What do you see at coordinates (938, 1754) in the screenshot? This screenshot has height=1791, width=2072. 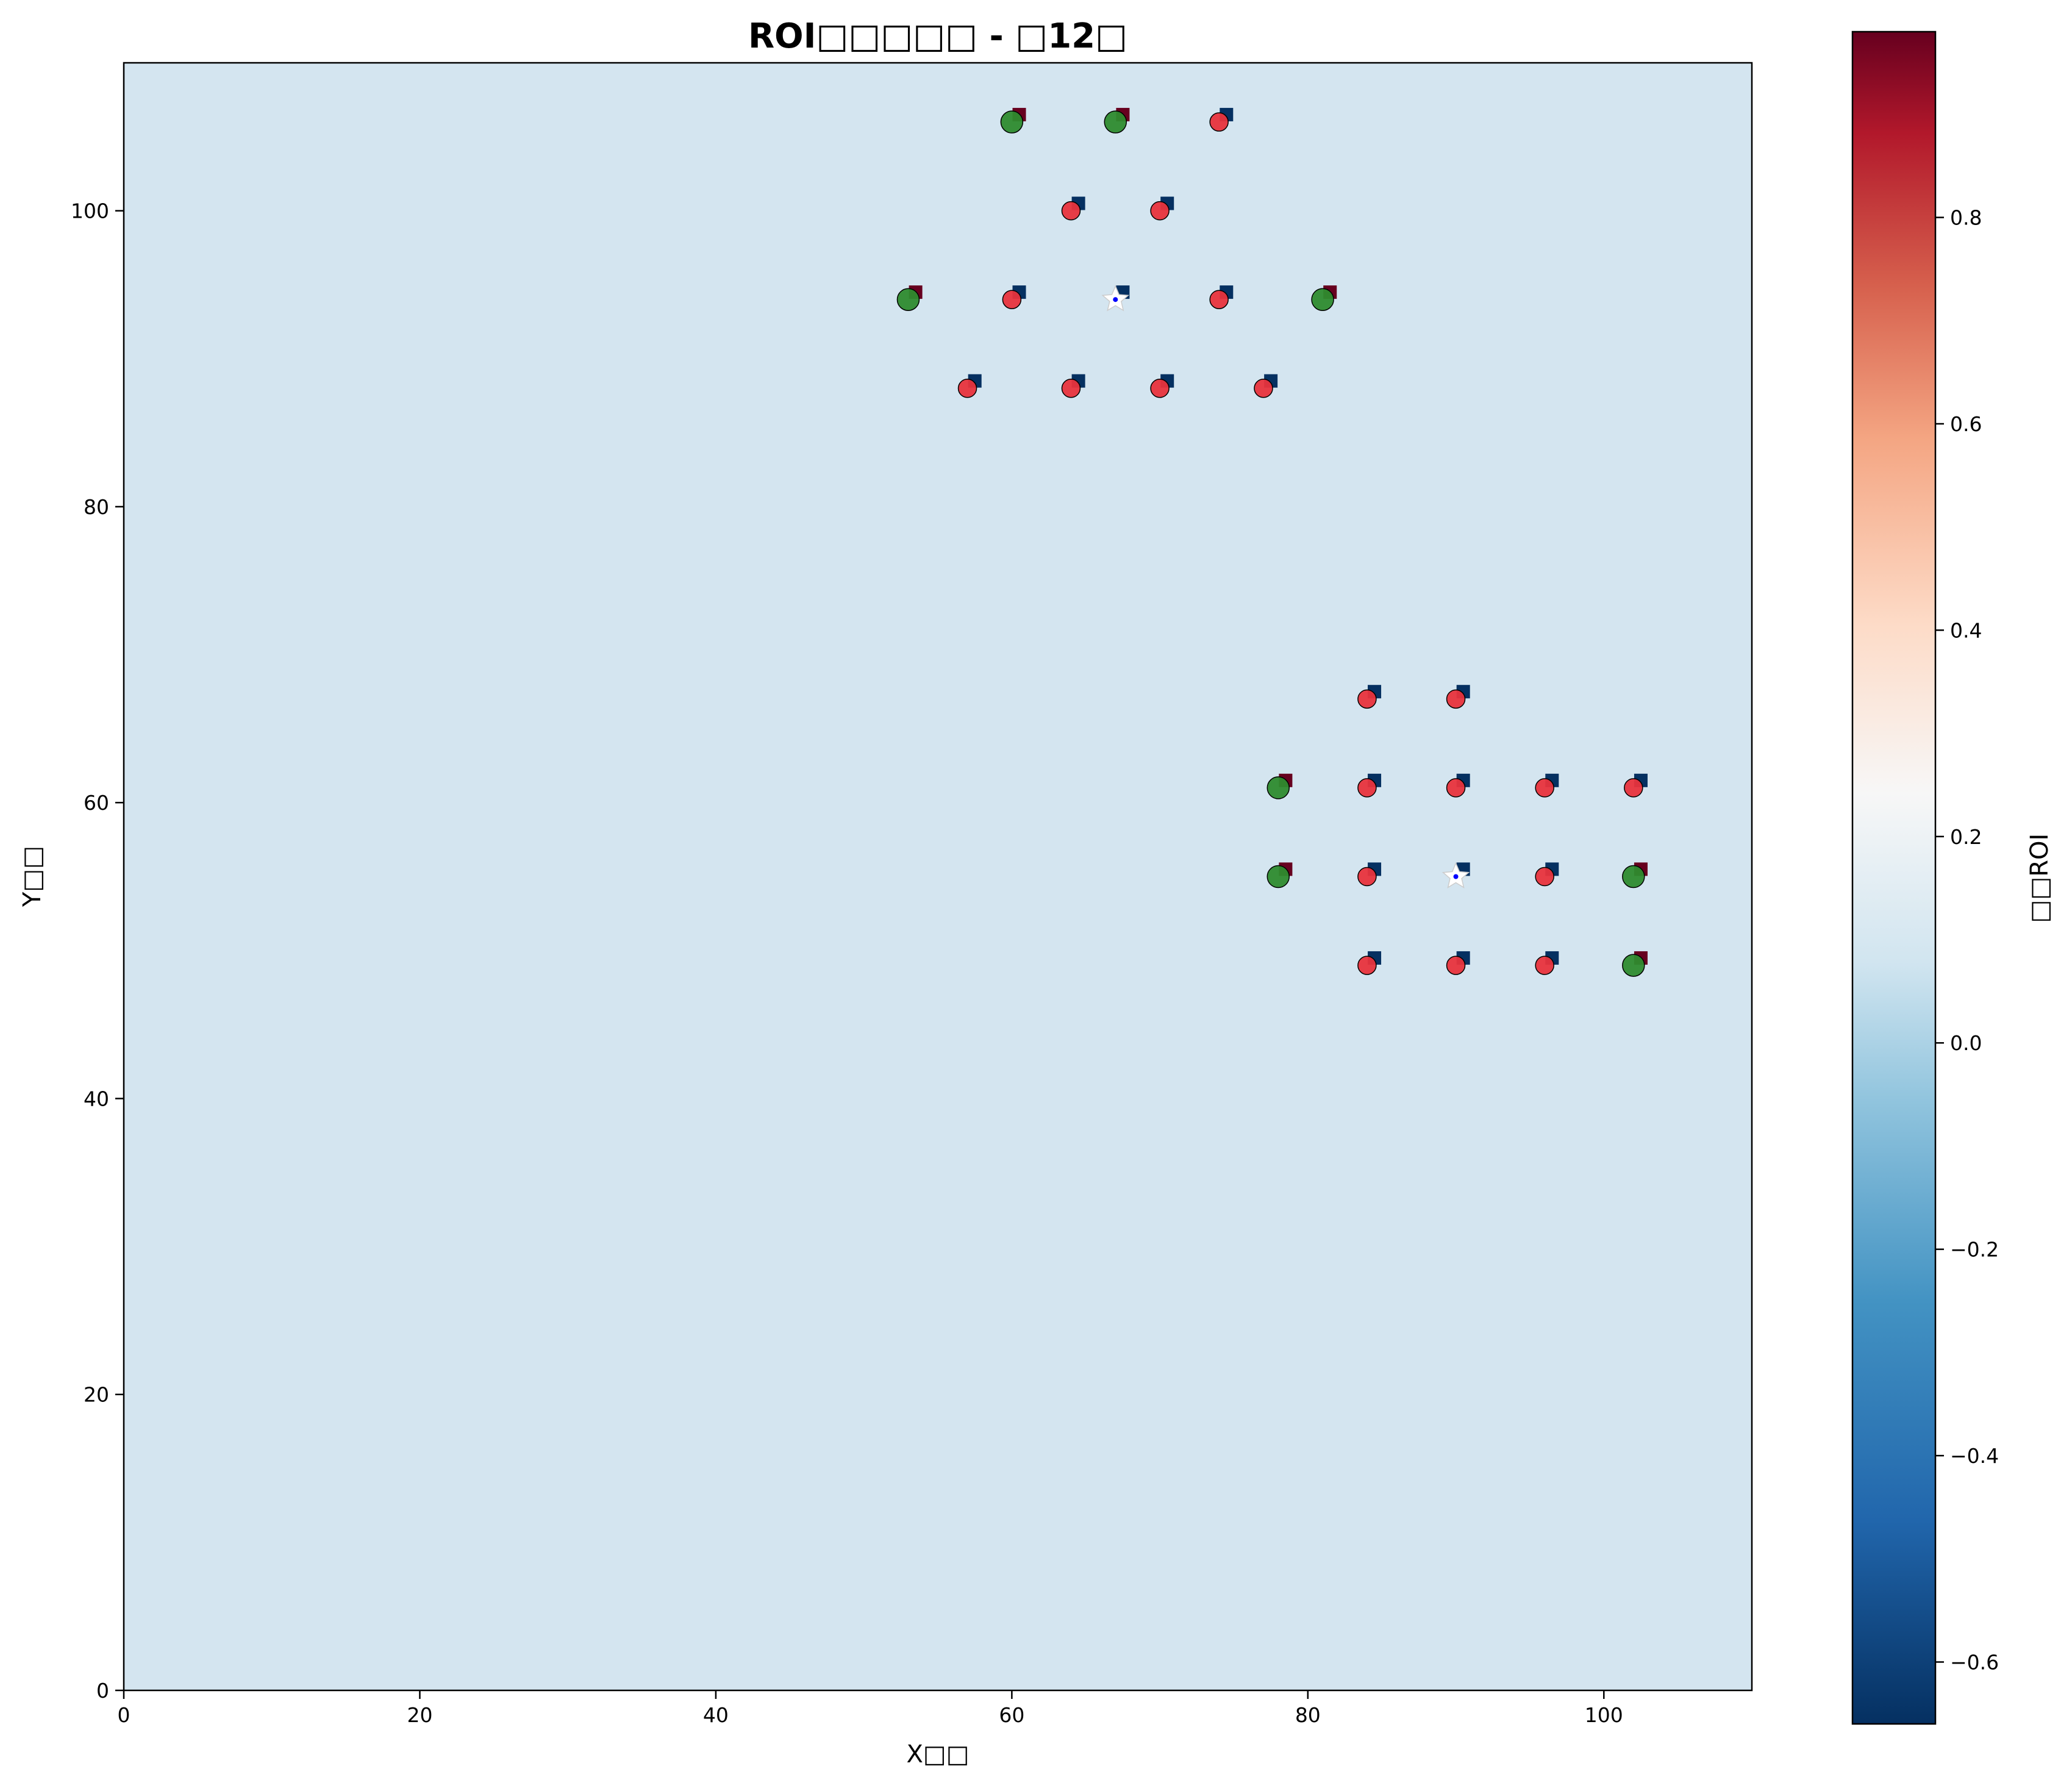 I see `x-axis-label: X□□` at bounding box center [938, 1754].